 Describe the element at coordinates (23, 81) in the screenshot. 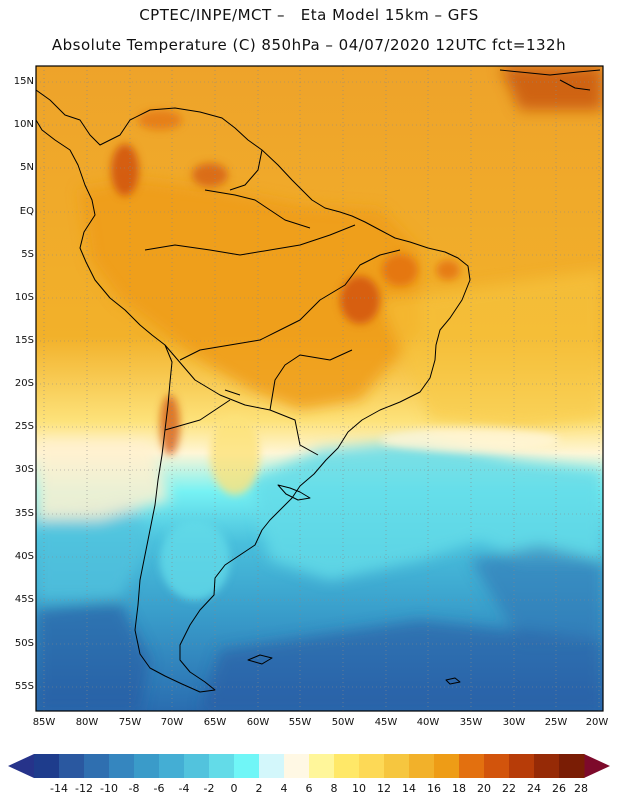

I see `lat-label: 15N` at that location.